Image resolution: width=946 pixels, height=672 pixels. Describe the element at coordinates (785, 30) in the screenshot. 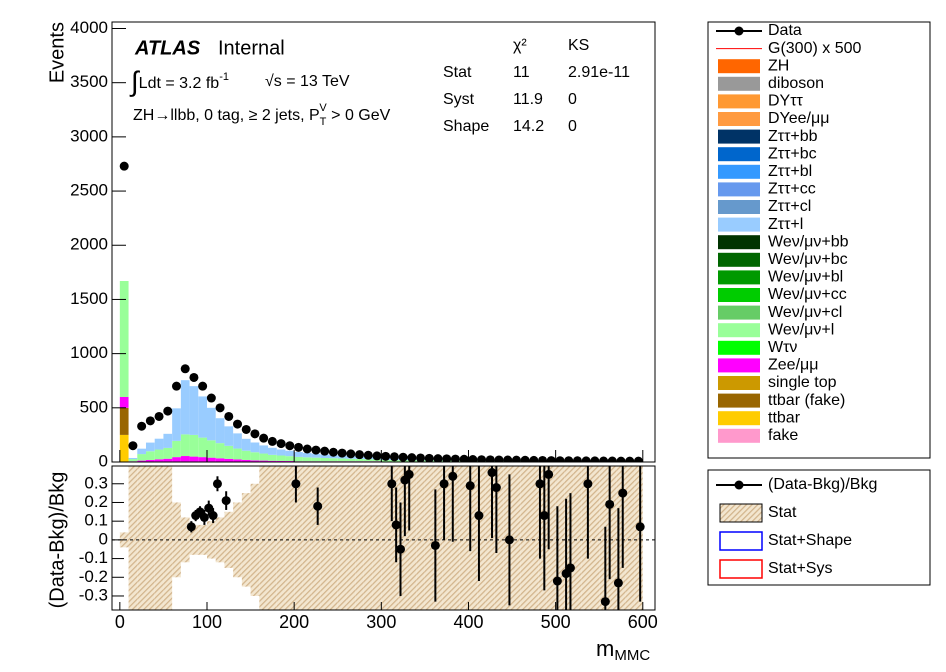

I see `legend-label: Data` at that location.